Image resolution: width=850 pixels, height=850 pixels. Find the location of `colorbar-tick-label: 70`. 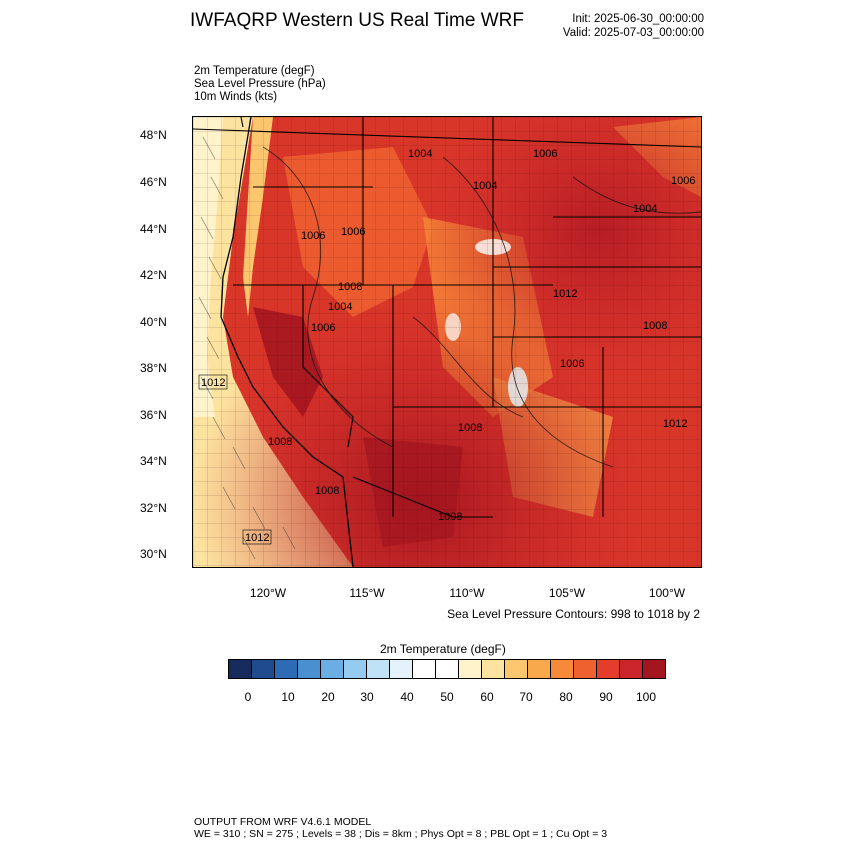

colorbar-tick-label: 70 is located at coordinates (526, 697).